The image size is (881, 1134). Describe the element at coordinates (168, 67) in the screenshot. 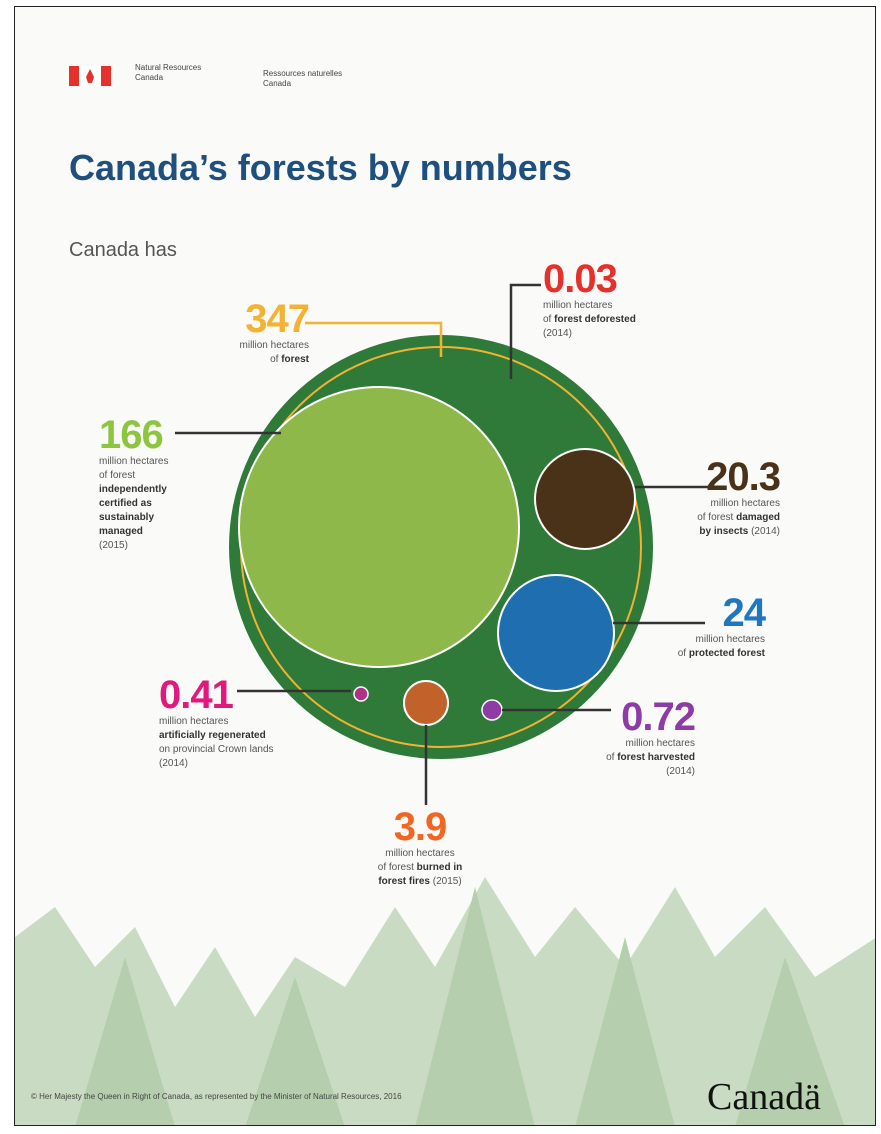

I see `dept-line: Natural Resources` at that location.